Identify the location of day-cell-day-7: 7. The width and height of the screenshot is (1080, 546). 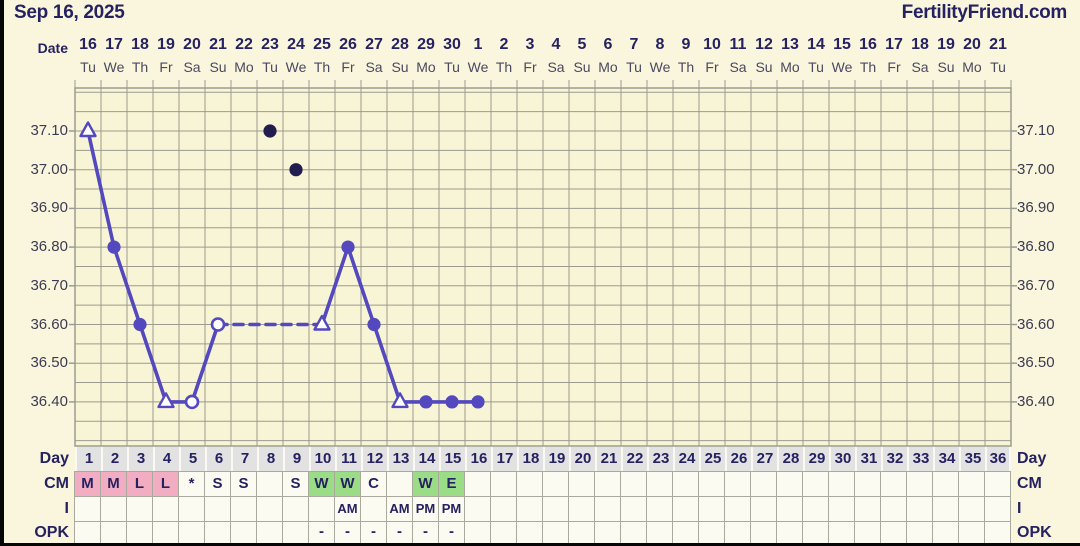
(244, 459).